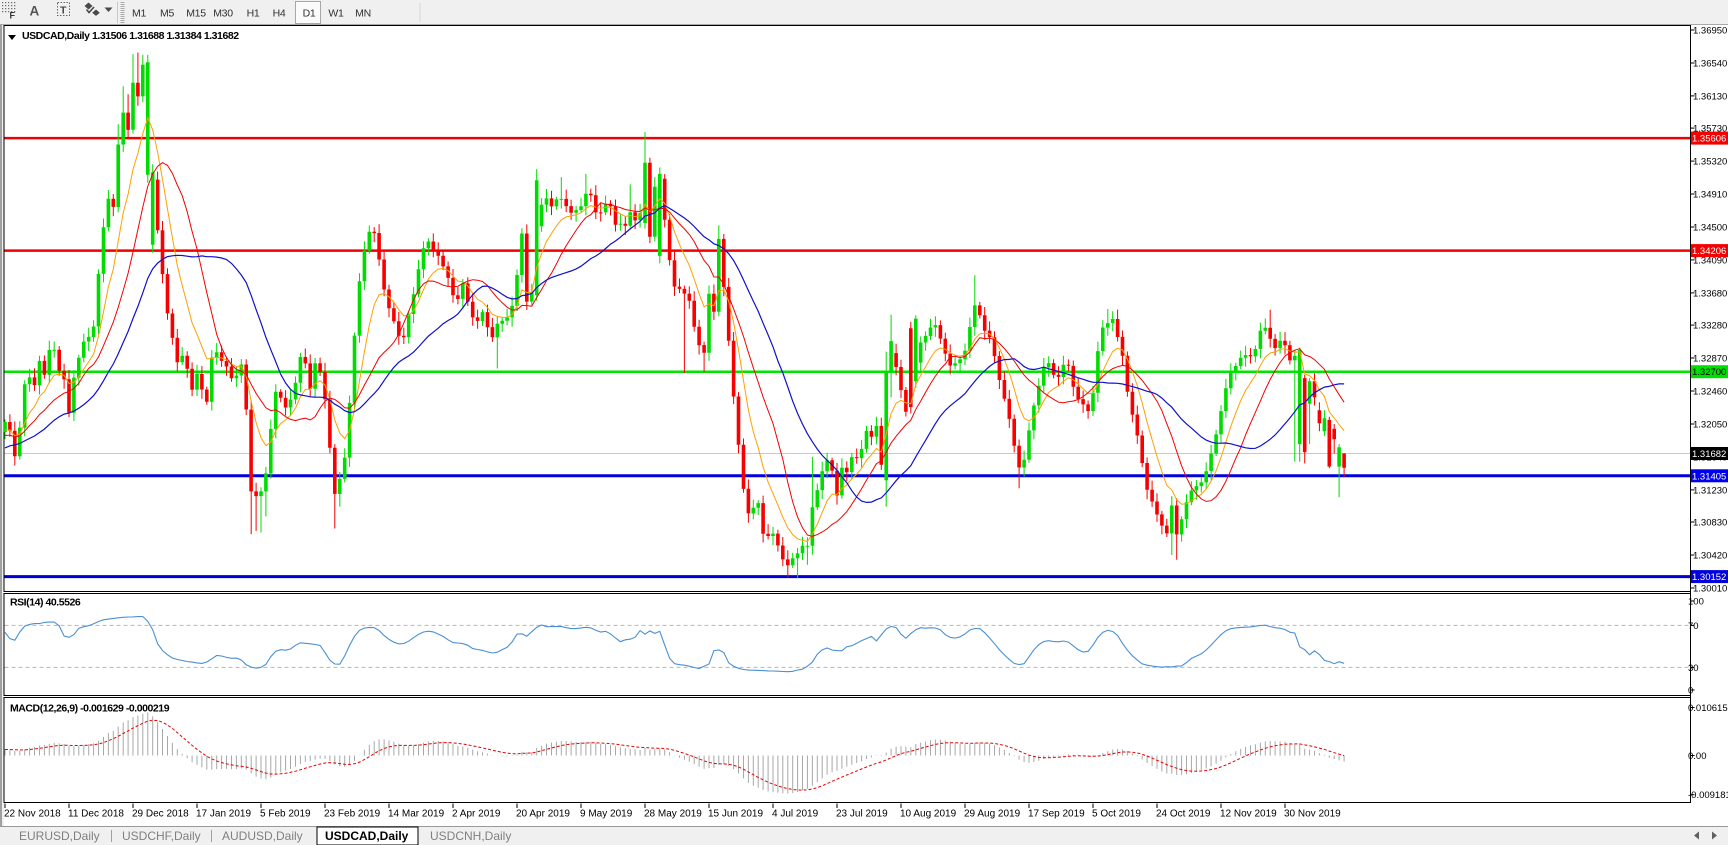 Image resolution: width=1728 pixels, height=845 pixels. Describe the element at coordinates (543, 814) in the screenshot. I see `svg-text: 20 Apr 2019` at that location.